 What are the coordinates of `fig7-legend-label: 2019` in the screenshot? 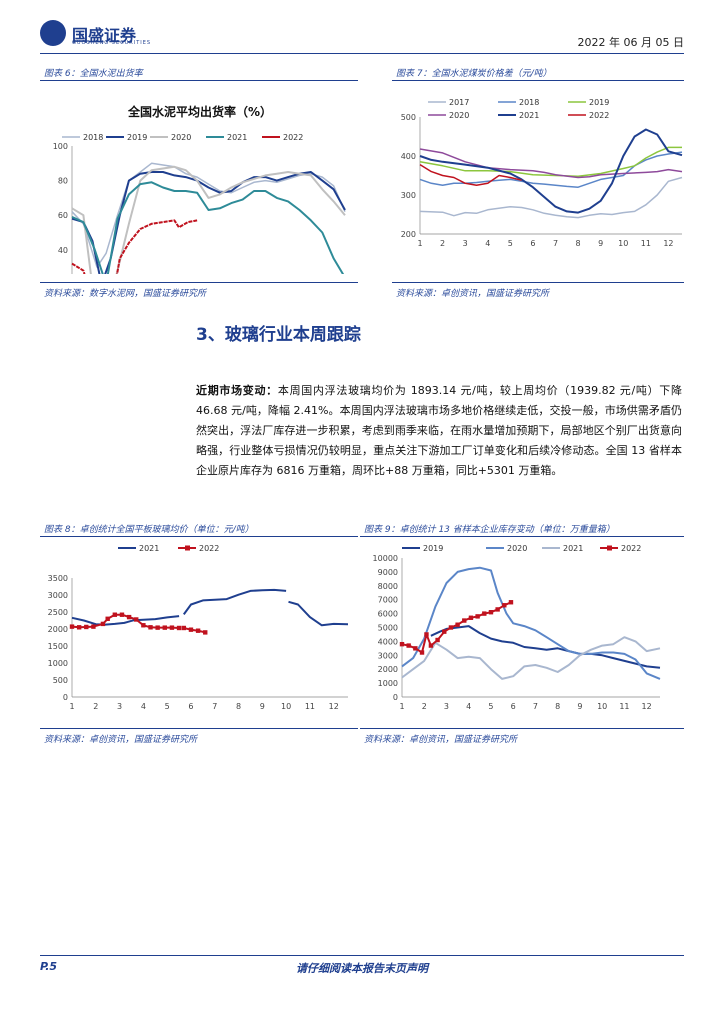 It's located at (599, 102).